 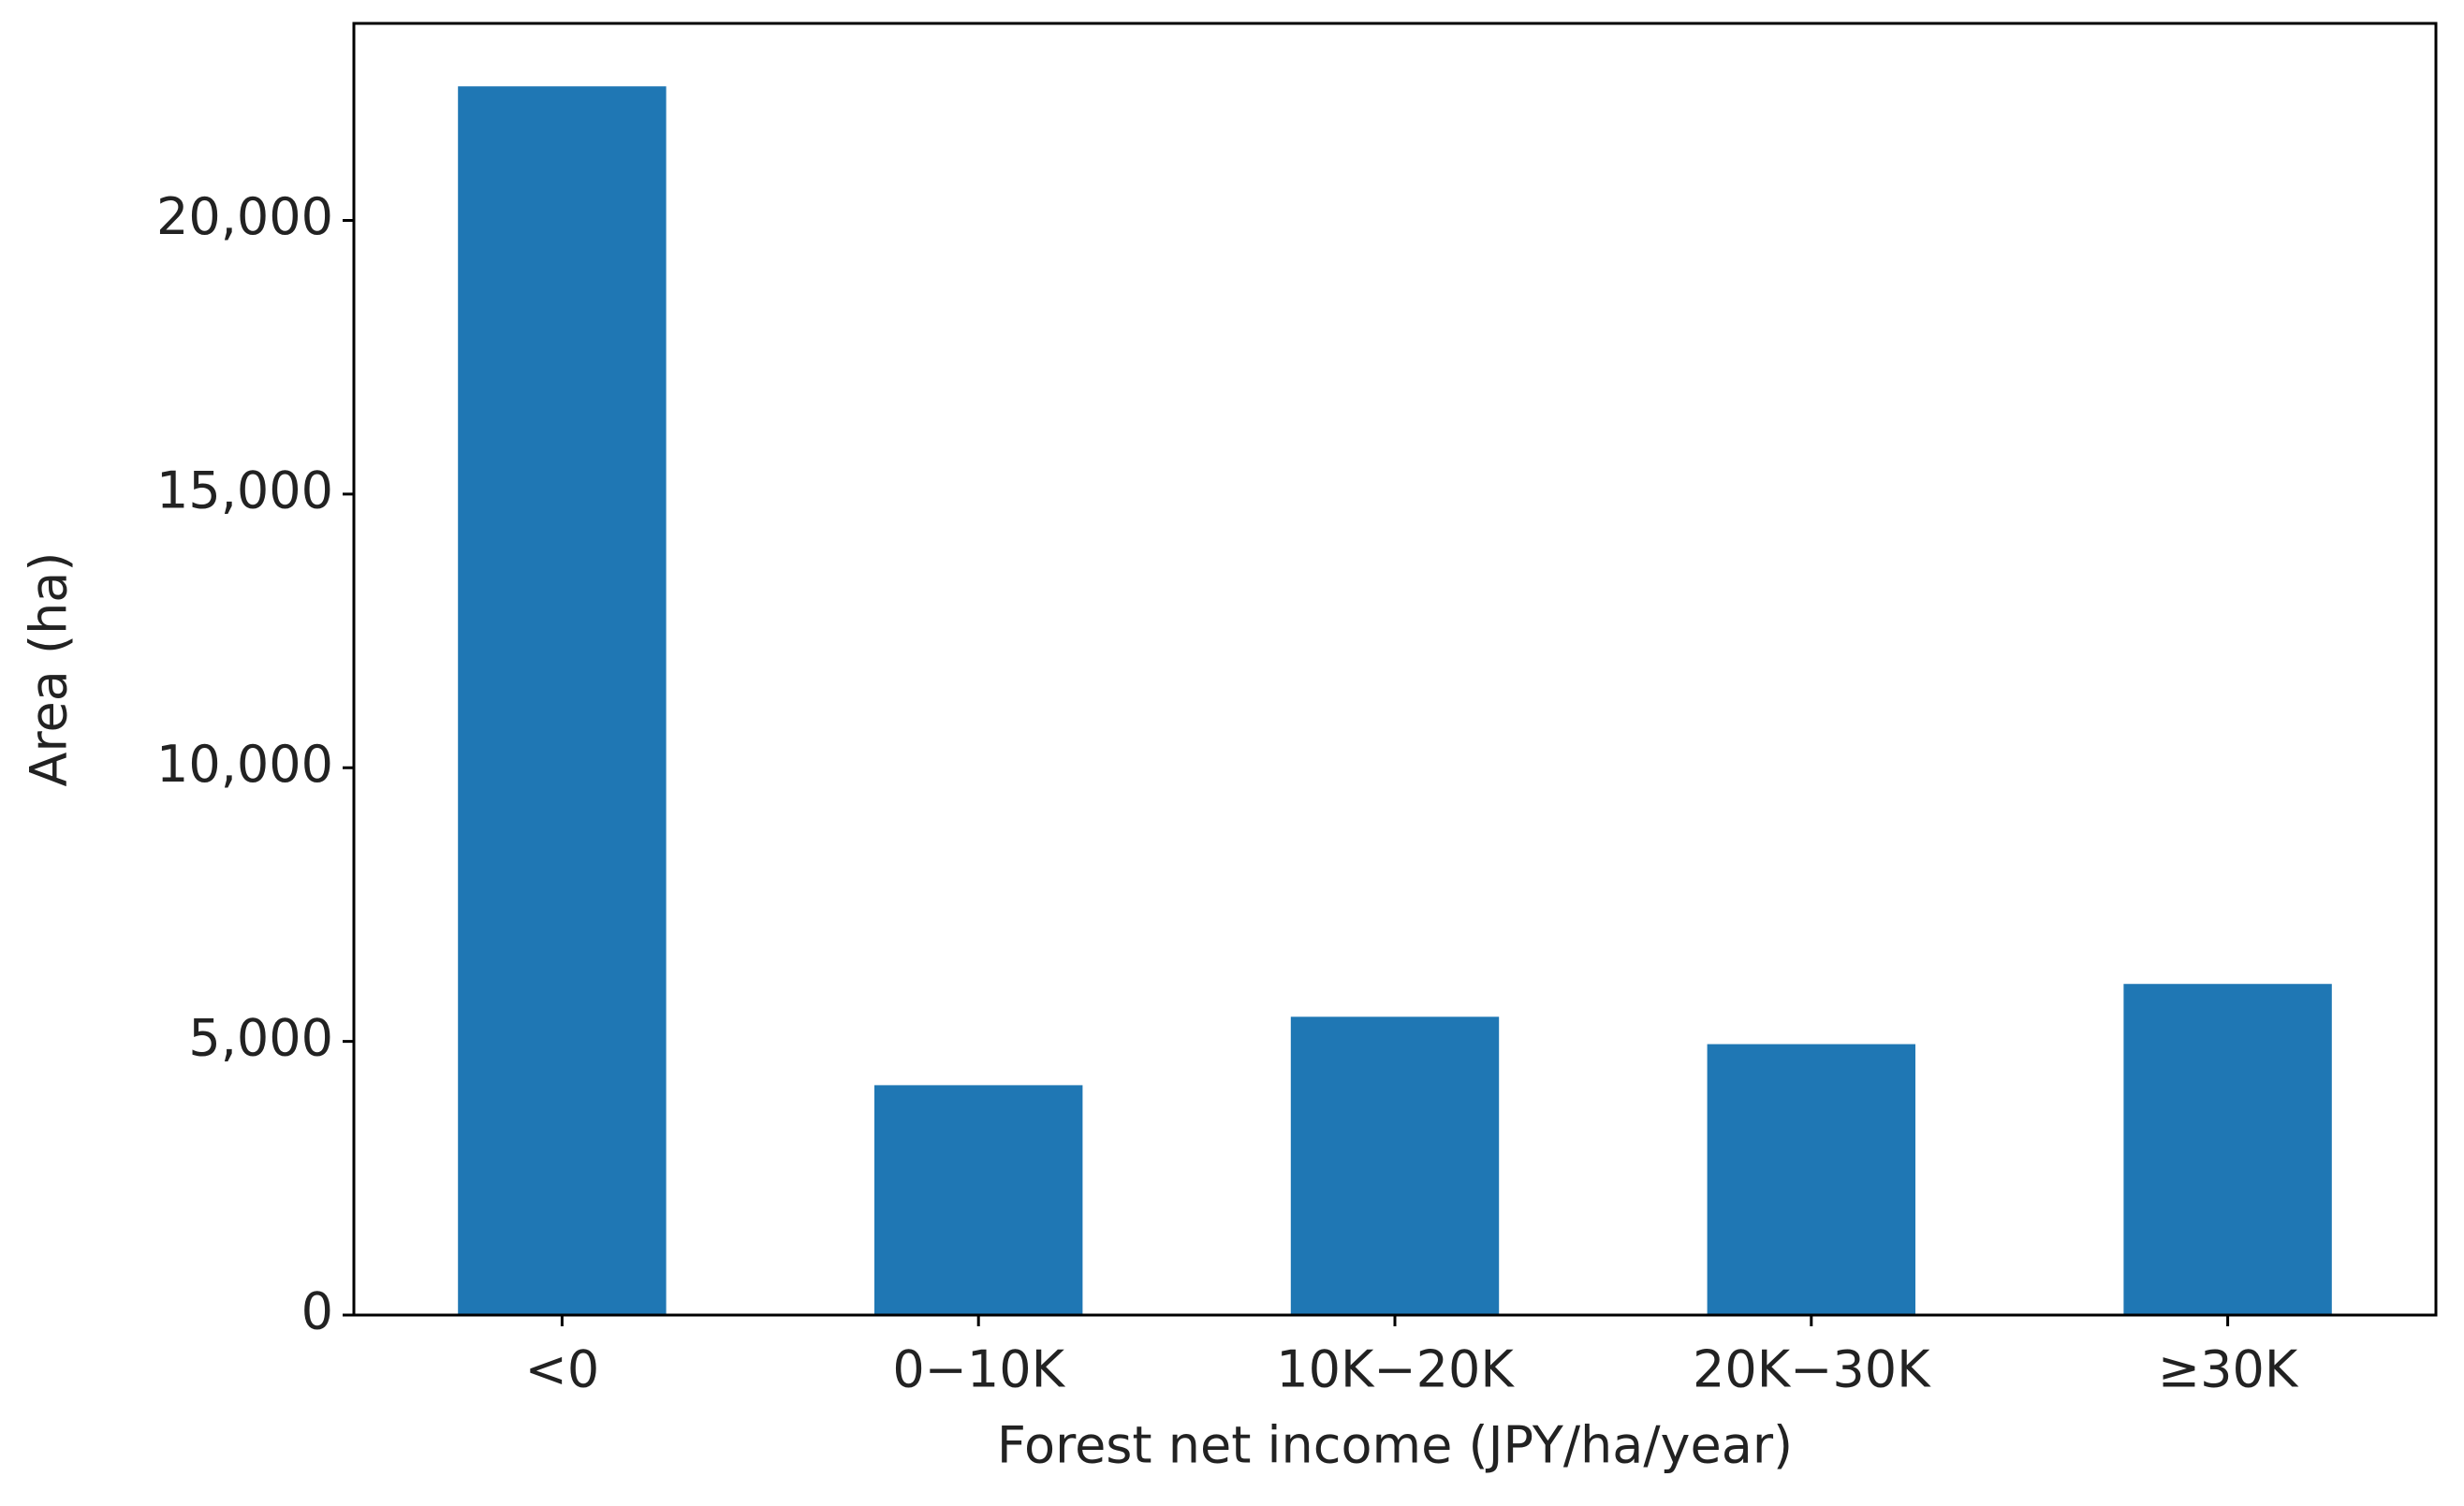 I want to click on x-tick-label: 20K−30K, so click(x=1812, y=1369).